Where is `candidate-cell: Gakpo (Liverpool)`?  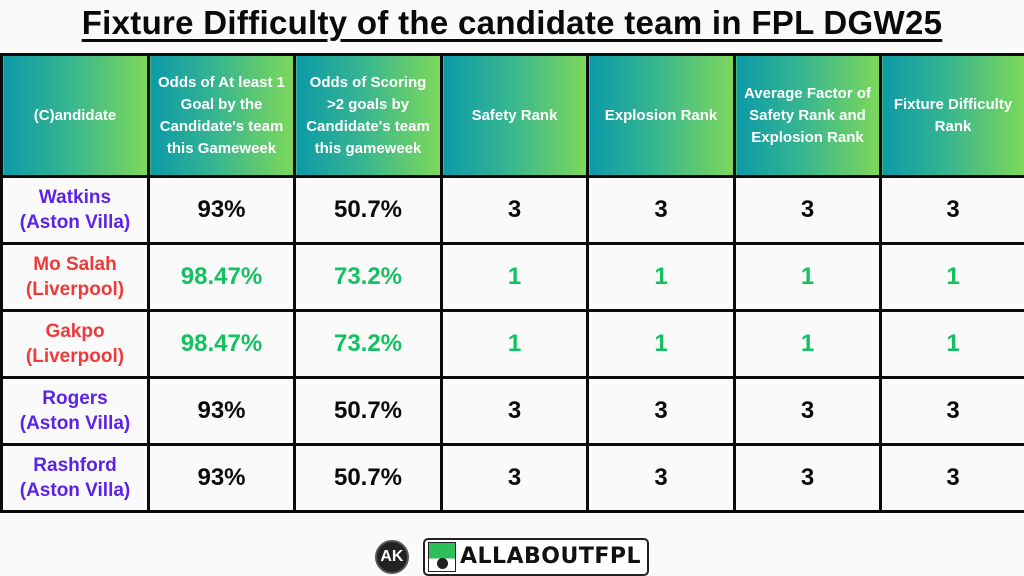
candidate-cell: Gakpo (Liverpool) is located at coordinates (75, 344).